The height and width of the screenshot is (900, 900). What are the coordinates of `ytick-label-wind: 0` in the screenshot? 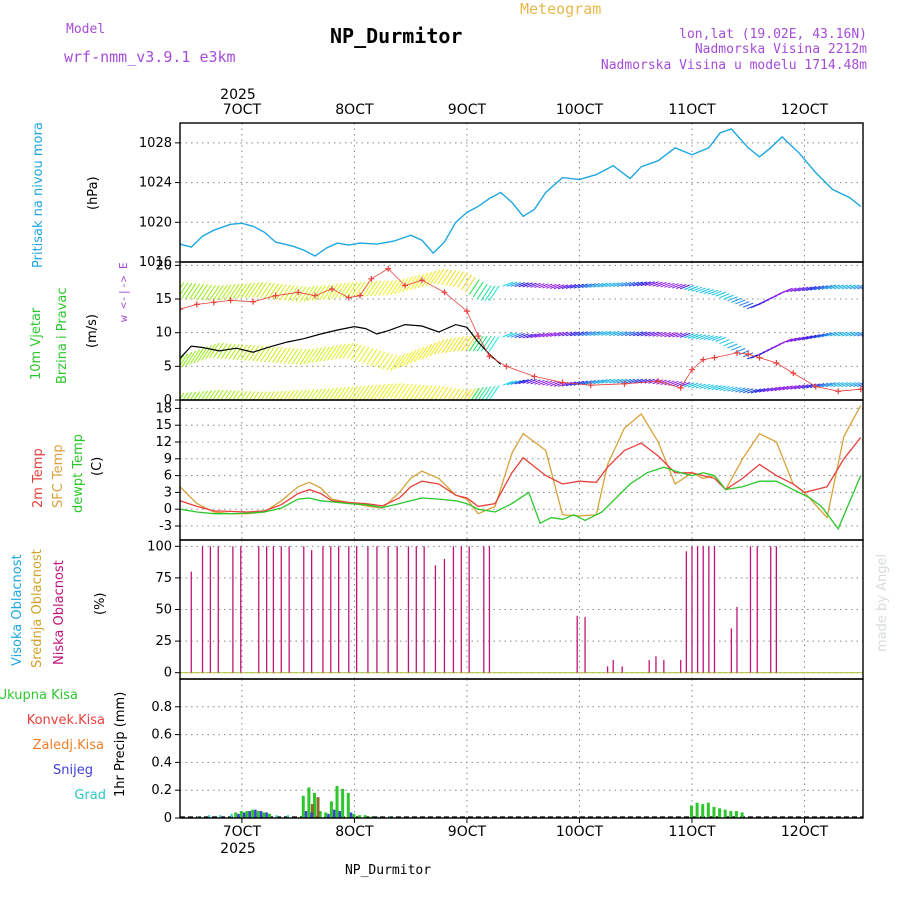 It's located at (168, 400).